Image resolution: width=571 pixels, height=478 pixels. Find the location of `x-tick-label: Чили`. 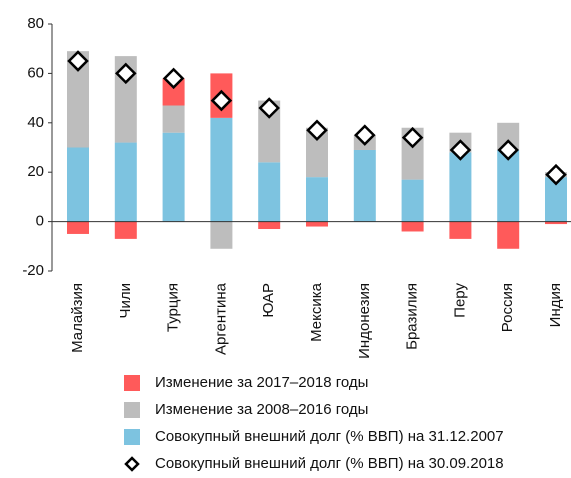

x-tick-label: Чили is located at coordinates (125, 301).